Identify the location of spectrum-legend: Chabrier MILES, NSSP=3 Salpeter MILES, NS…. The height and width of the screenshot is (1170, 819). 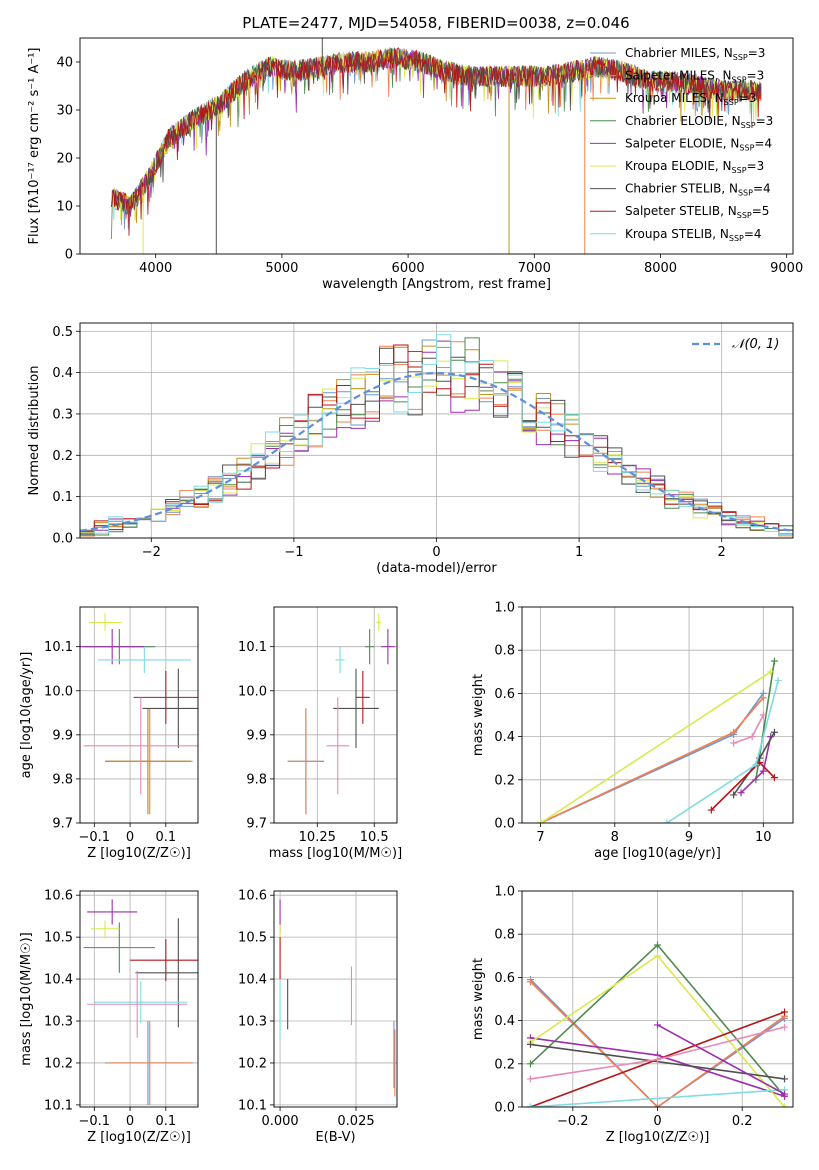
(681, 144).